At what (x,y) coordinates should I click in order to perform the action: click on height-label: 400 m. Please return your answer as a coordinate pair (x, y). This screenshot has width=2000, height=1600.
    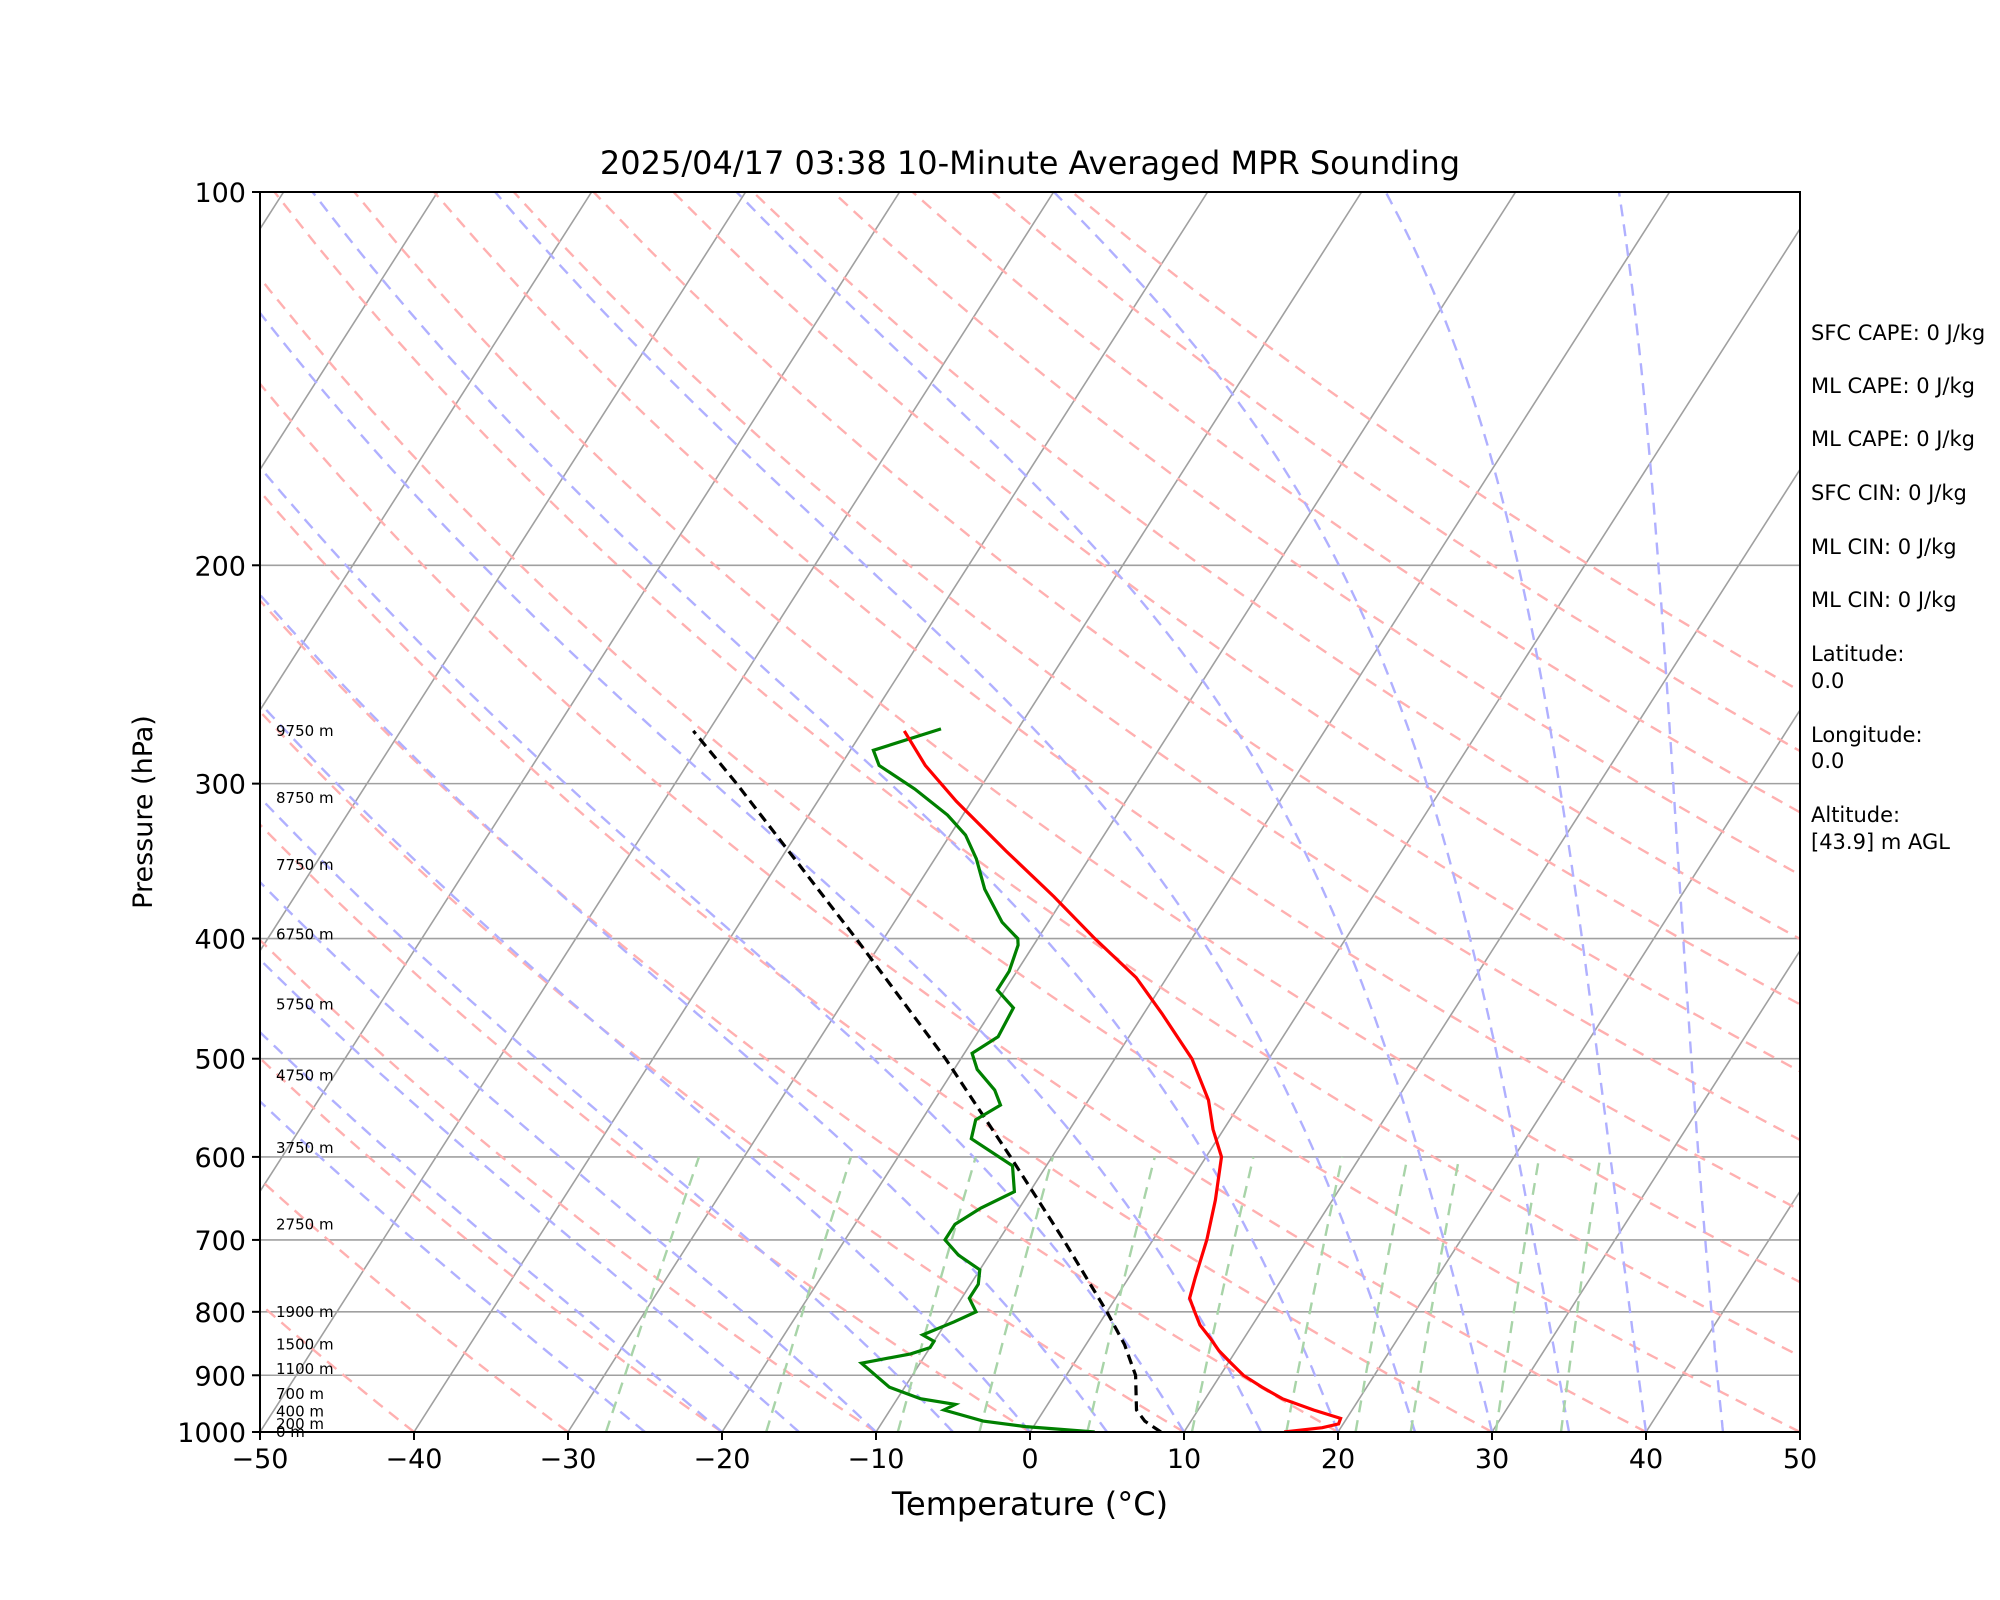
    Looking at the image, I should click on (300, 1412).